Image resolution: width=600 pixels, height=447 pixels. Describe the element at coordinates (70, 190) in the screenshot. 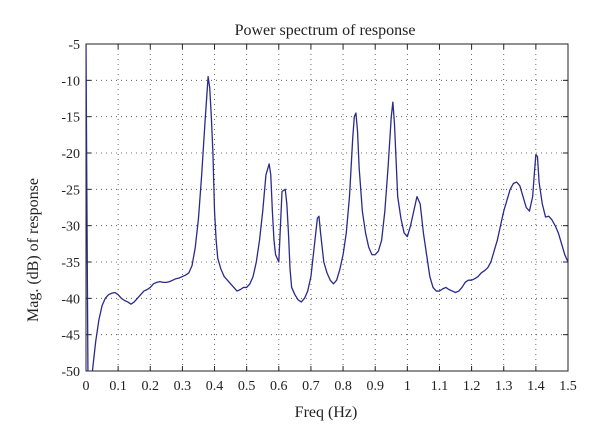

I see `y-tick-label: -25` at that location.